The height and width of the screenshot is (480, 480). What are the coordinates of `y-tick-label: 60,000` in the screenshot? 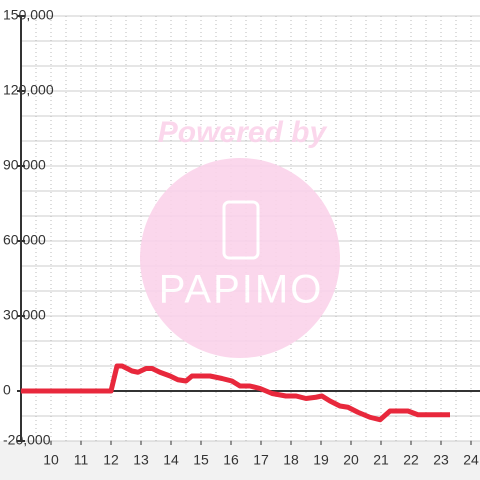 It's located at (24, 240).